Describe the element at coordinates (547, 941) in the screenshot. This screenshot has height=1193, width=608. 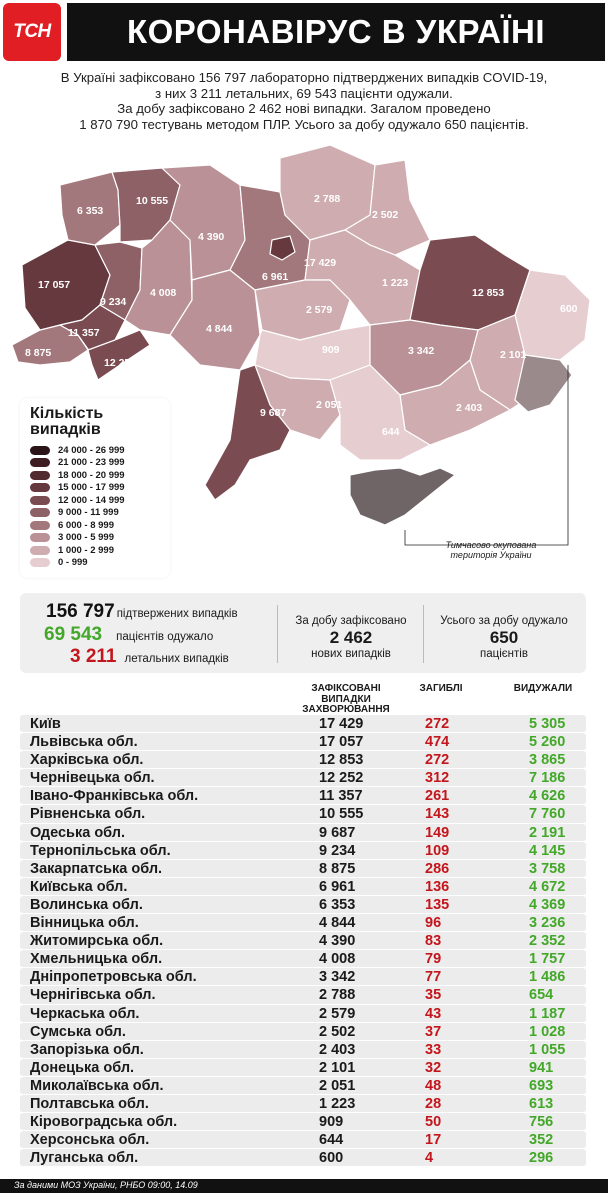
I see `recovered-value: 2 352` at that location.